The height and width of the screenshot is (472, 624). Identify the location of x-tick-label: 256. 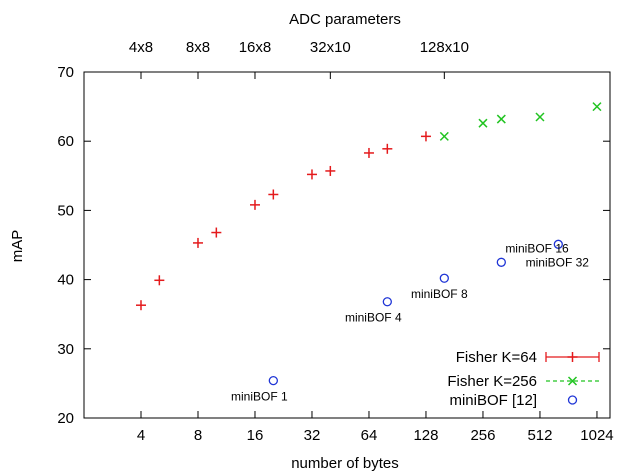
(482, 435).